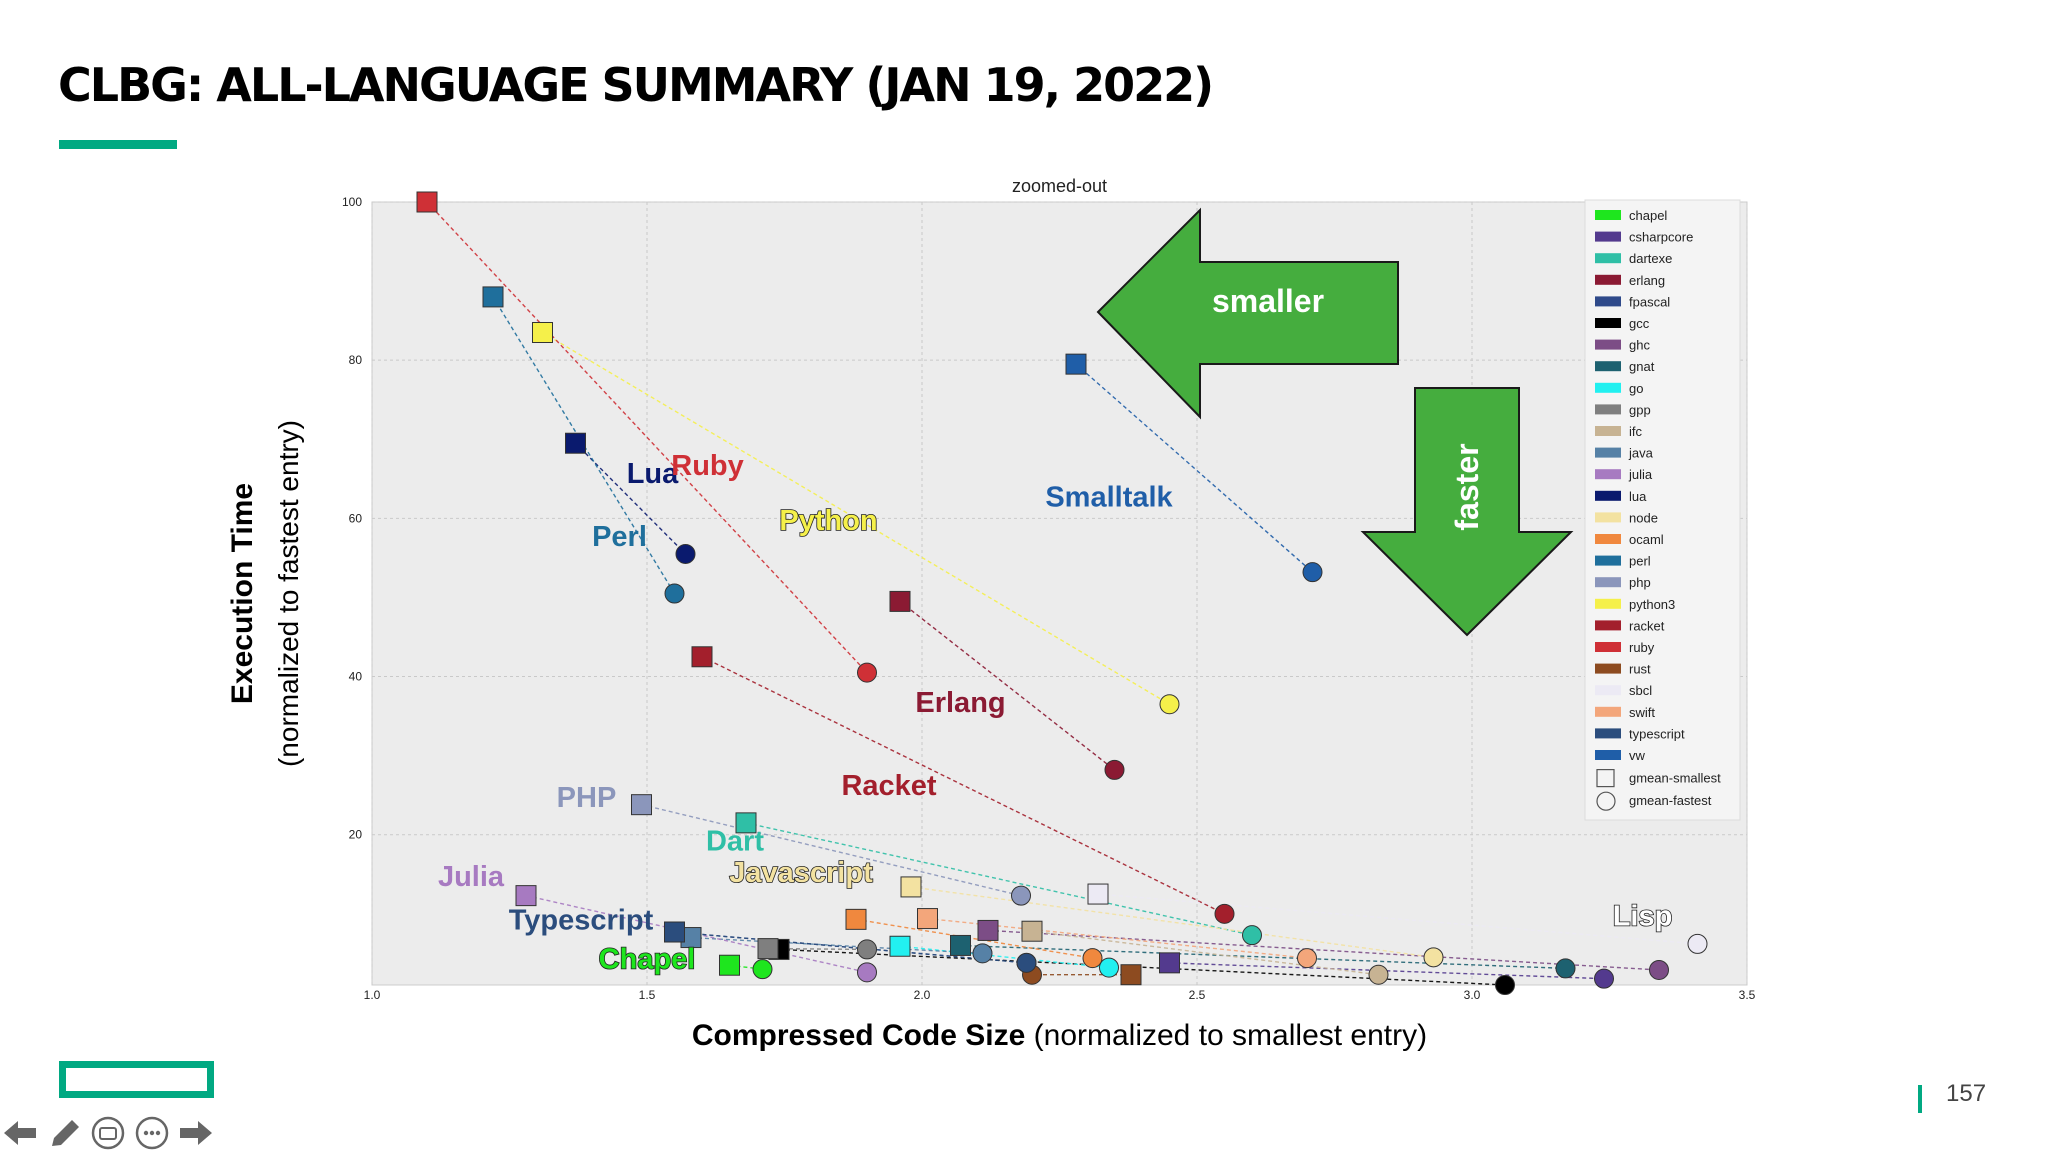  What do you see at coordinates (1605, 778) in the screenshot?
I see `legend-square-marker` at bounding box center [1605, 778].